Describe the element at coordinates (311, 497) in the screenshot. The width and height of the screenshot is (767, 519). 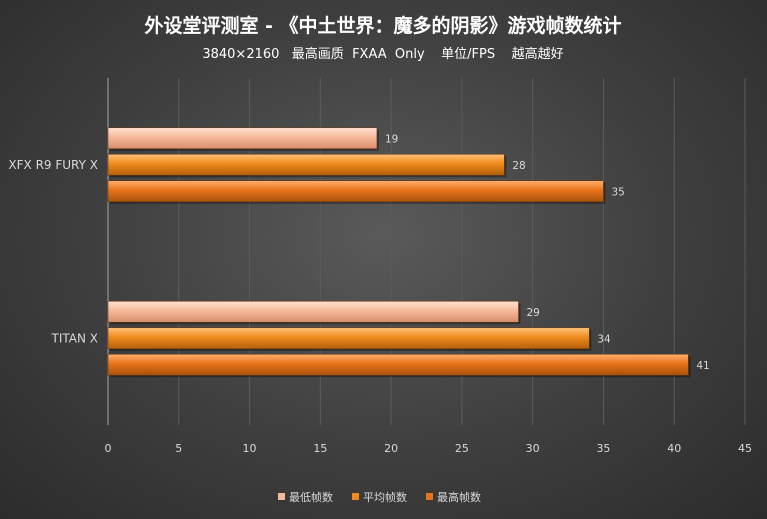
I see `legend-label: 最低帧数` at that location.